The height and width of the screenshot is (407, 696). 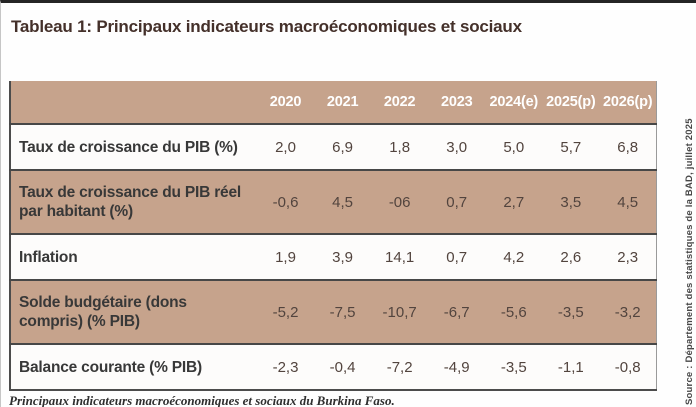 What do you see at coordinates (133, 146) in the screenshot?
I see `indicator-label: Taux de croissance du PIB (%)` at bounding box center [133, 146].